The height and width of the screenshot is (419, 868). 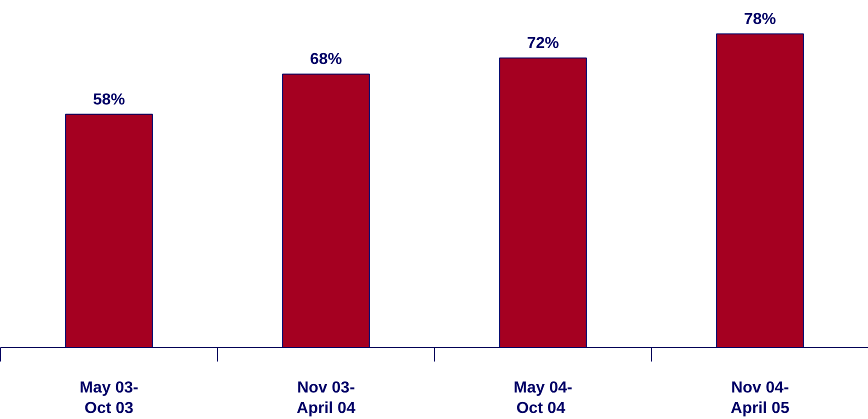 I want to click on data-label: 72%, so click(x=543, y=43).